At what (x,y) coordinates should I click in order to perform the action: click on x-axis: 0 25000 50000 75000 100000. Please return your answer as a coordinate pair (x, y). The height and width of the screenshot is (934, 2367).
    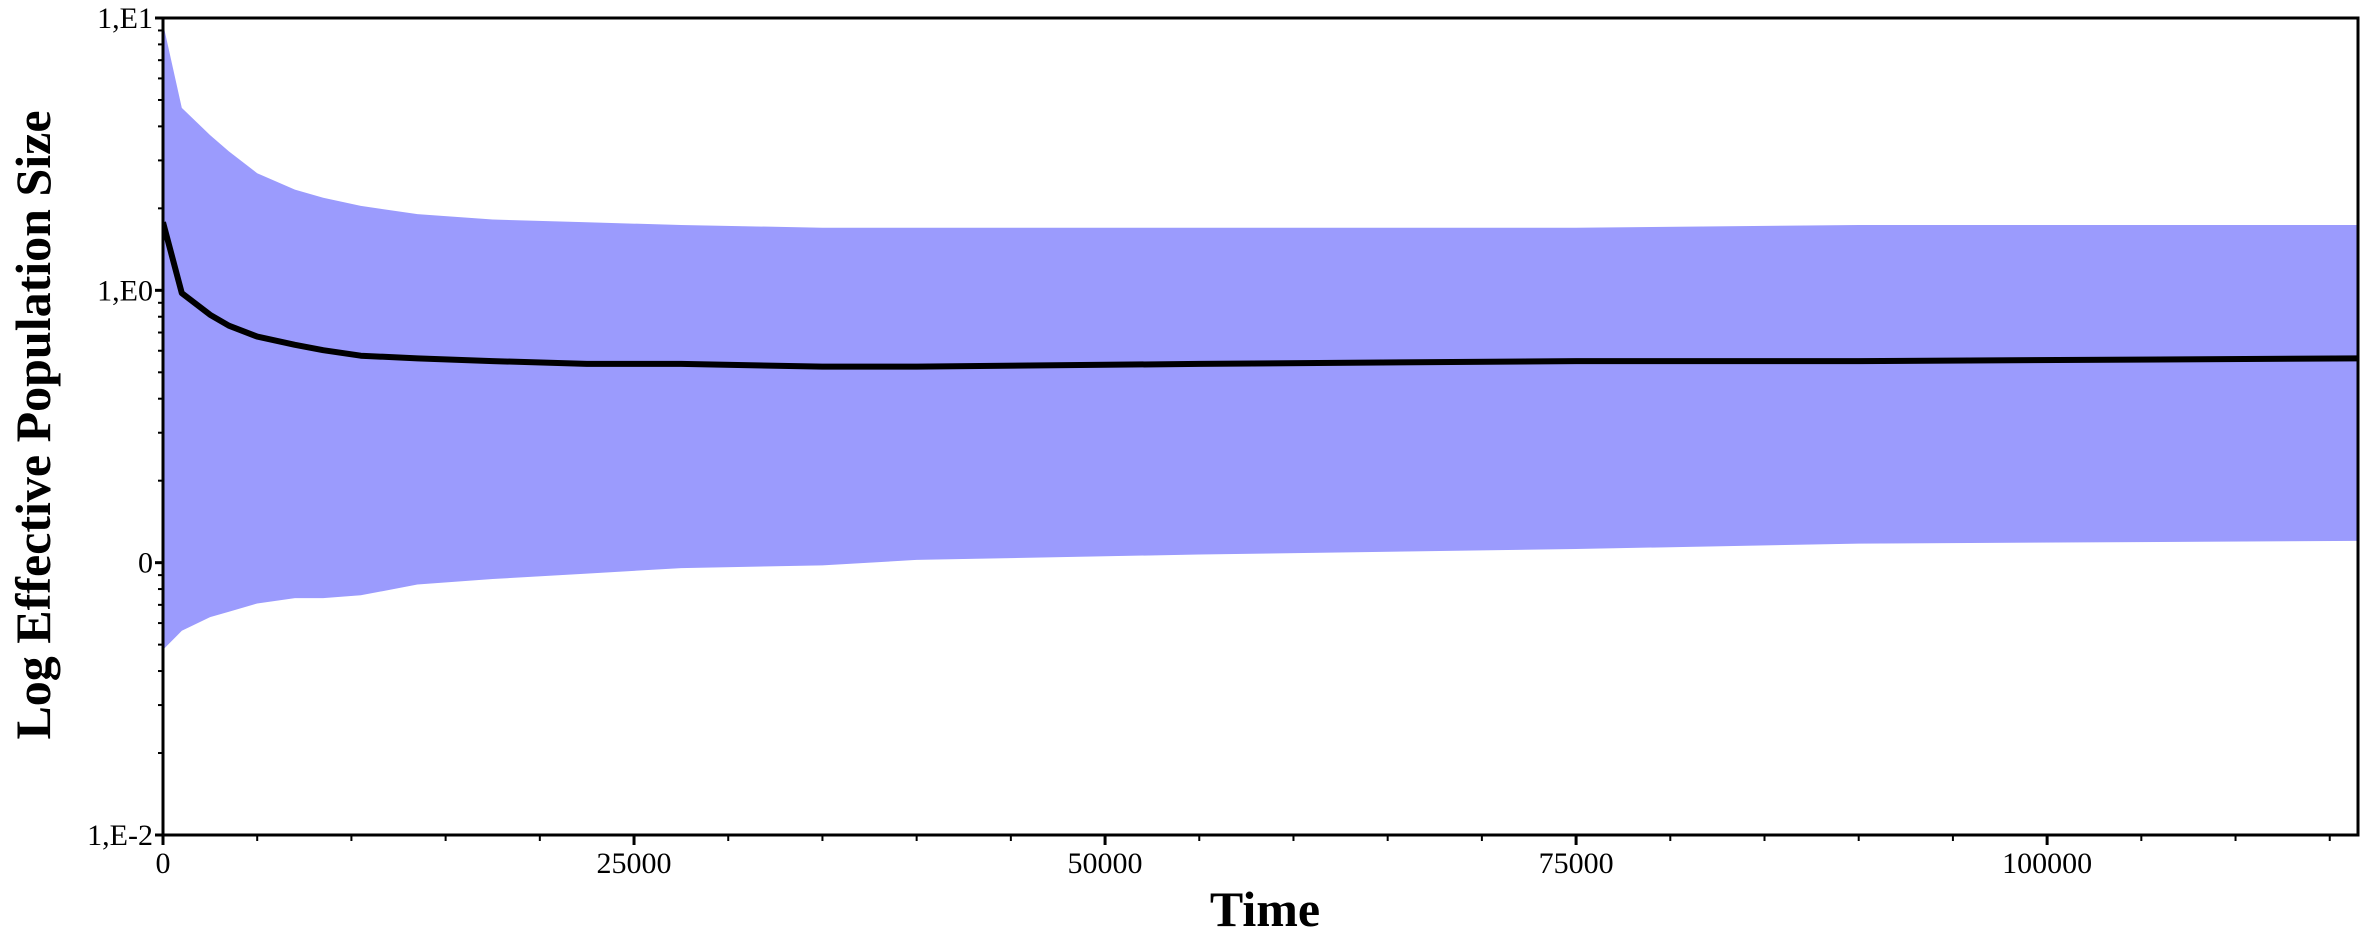
    Looking at the image, I should click on (1243, 857).